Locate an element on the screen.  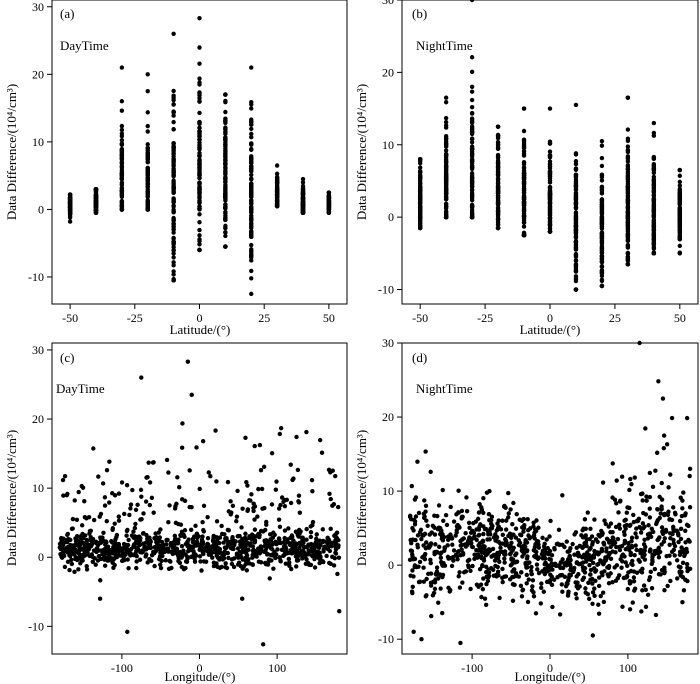
panel-d-xtick-label: 0 is located at coordinates (550, 668).